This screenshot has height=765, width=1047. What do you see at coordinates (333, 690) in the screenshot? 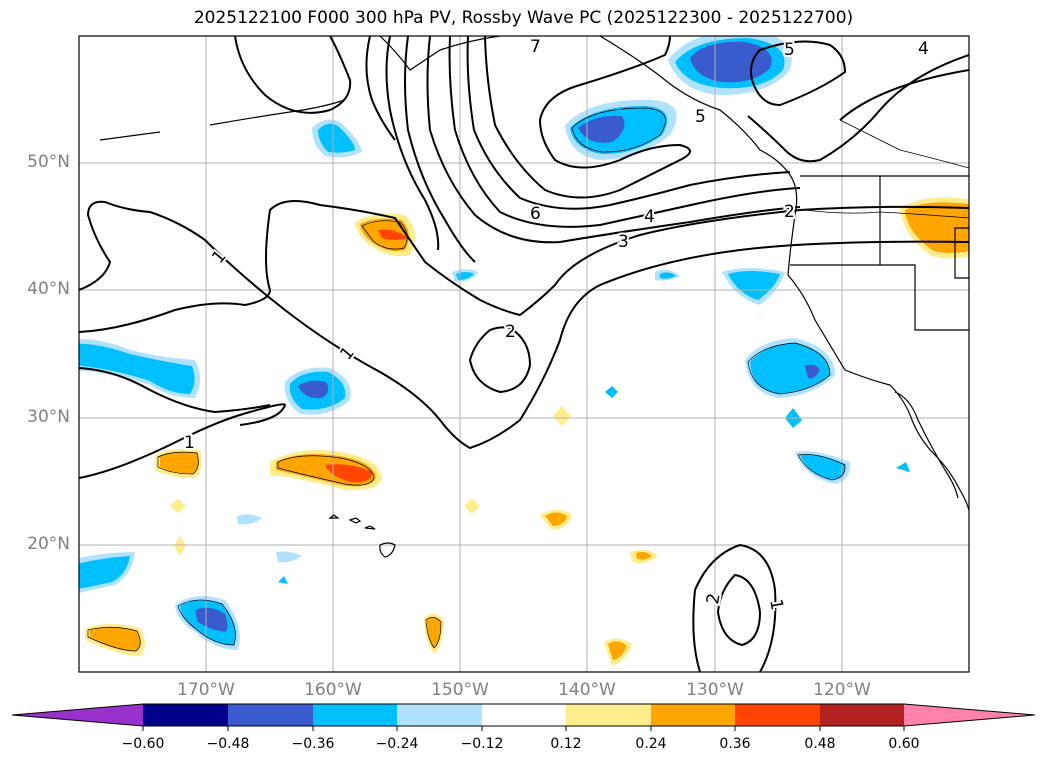
I see `lon-label: 160°W` at bounding box center [333, 690].